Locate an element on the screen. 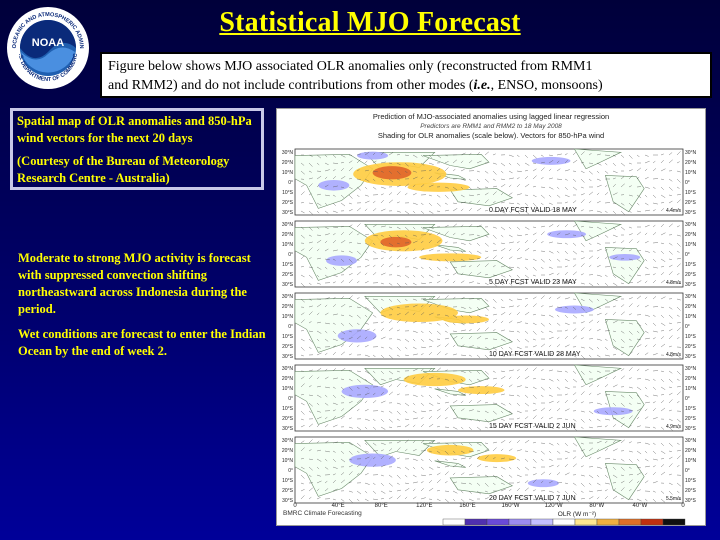 The height and width of the screenshot is (540, 720). panel-max-wind: 4.4m/s is located at coordinates (674, 211).